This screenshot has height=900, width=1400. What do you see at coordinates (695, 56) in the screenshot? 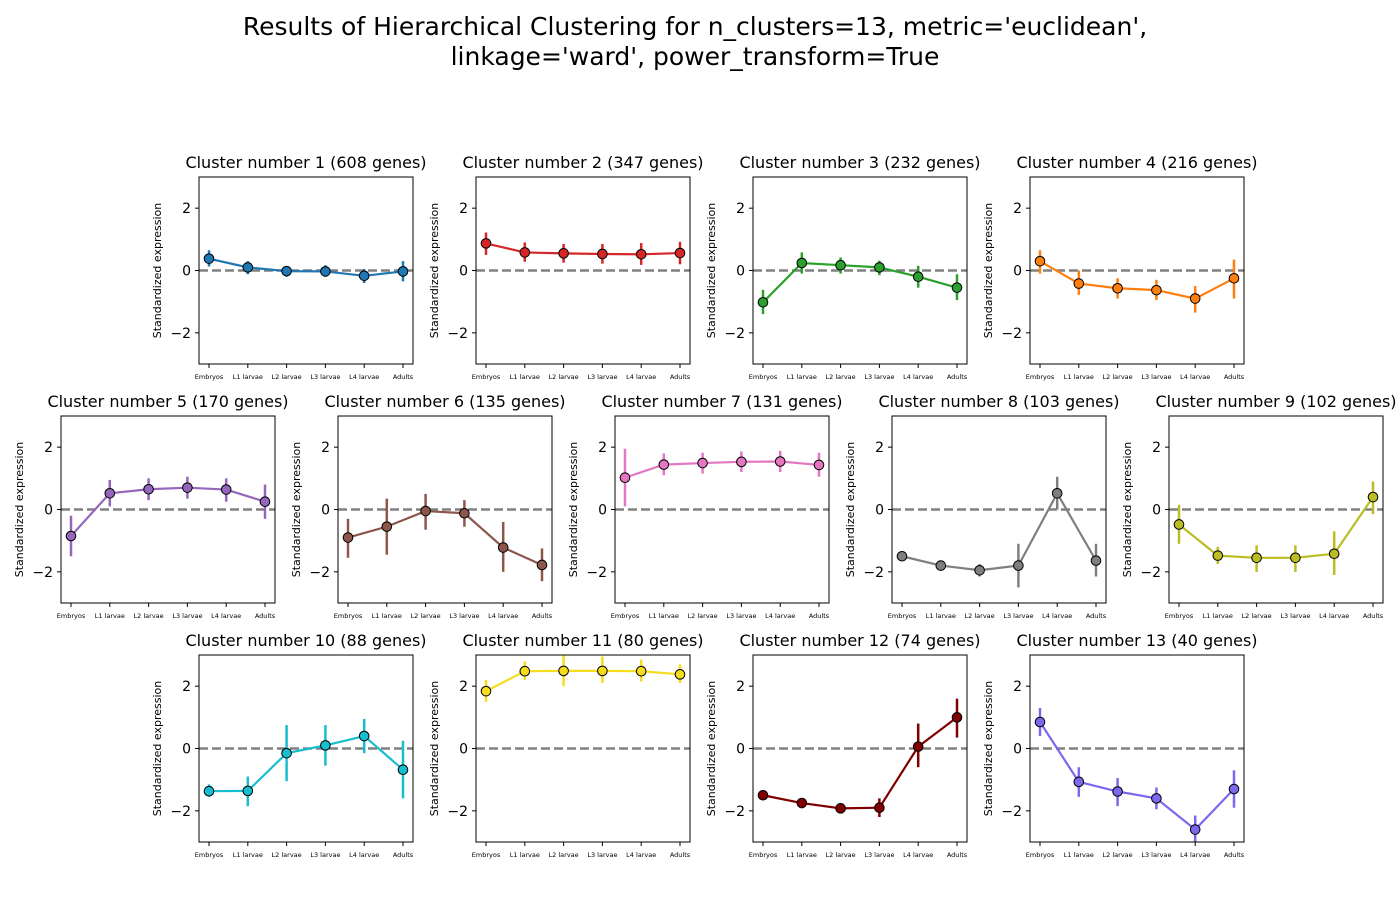
I see `figure-title-line-2: linkage='ward', power_transform=True` at bounding box center [695, 56].